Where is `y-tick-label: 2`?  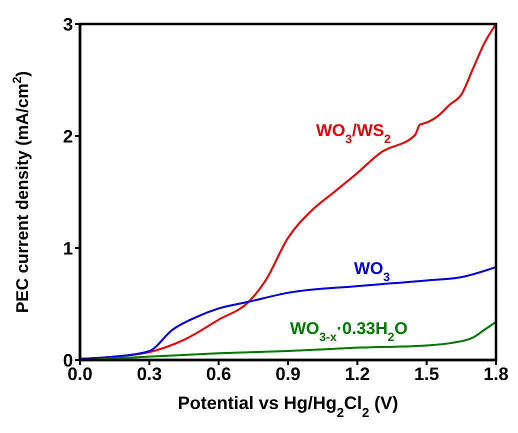
y-tick-label: 2 is located at coordinates (67, 136).